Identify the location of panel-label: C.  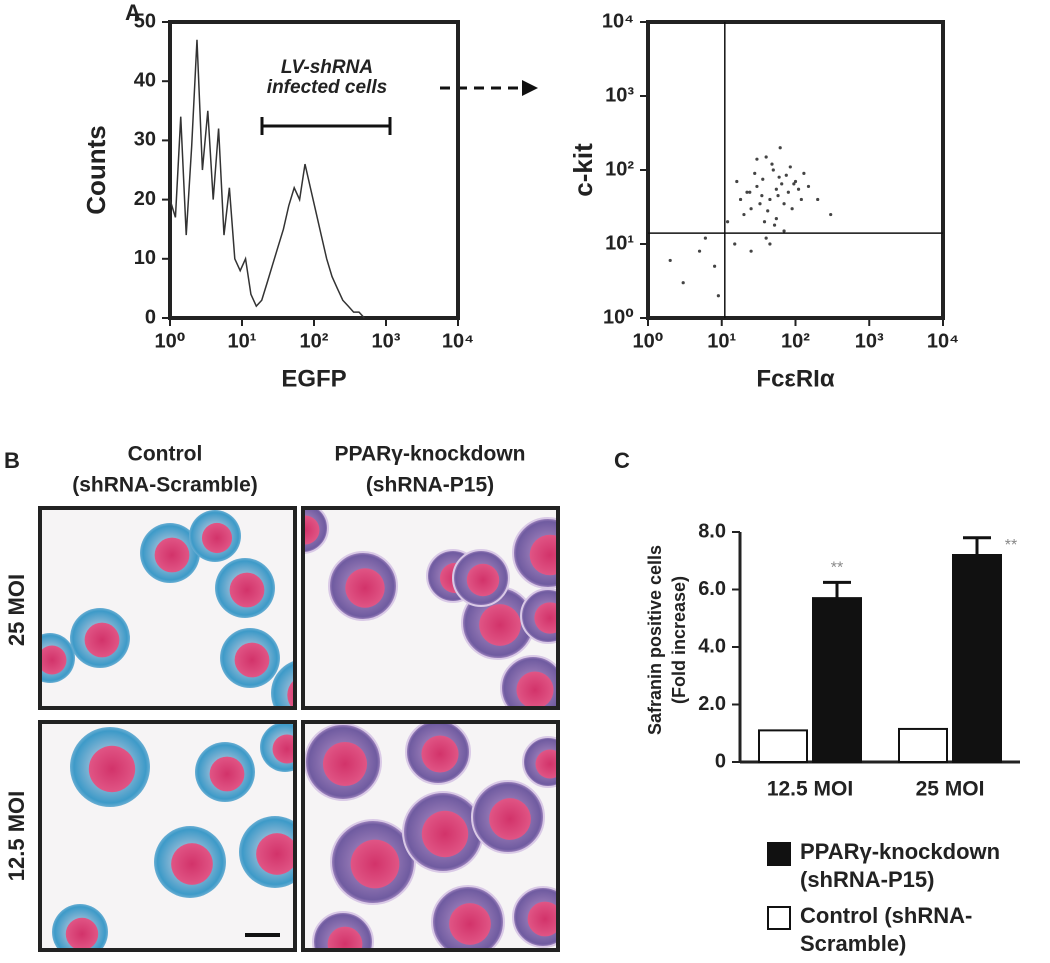
(622, 460).